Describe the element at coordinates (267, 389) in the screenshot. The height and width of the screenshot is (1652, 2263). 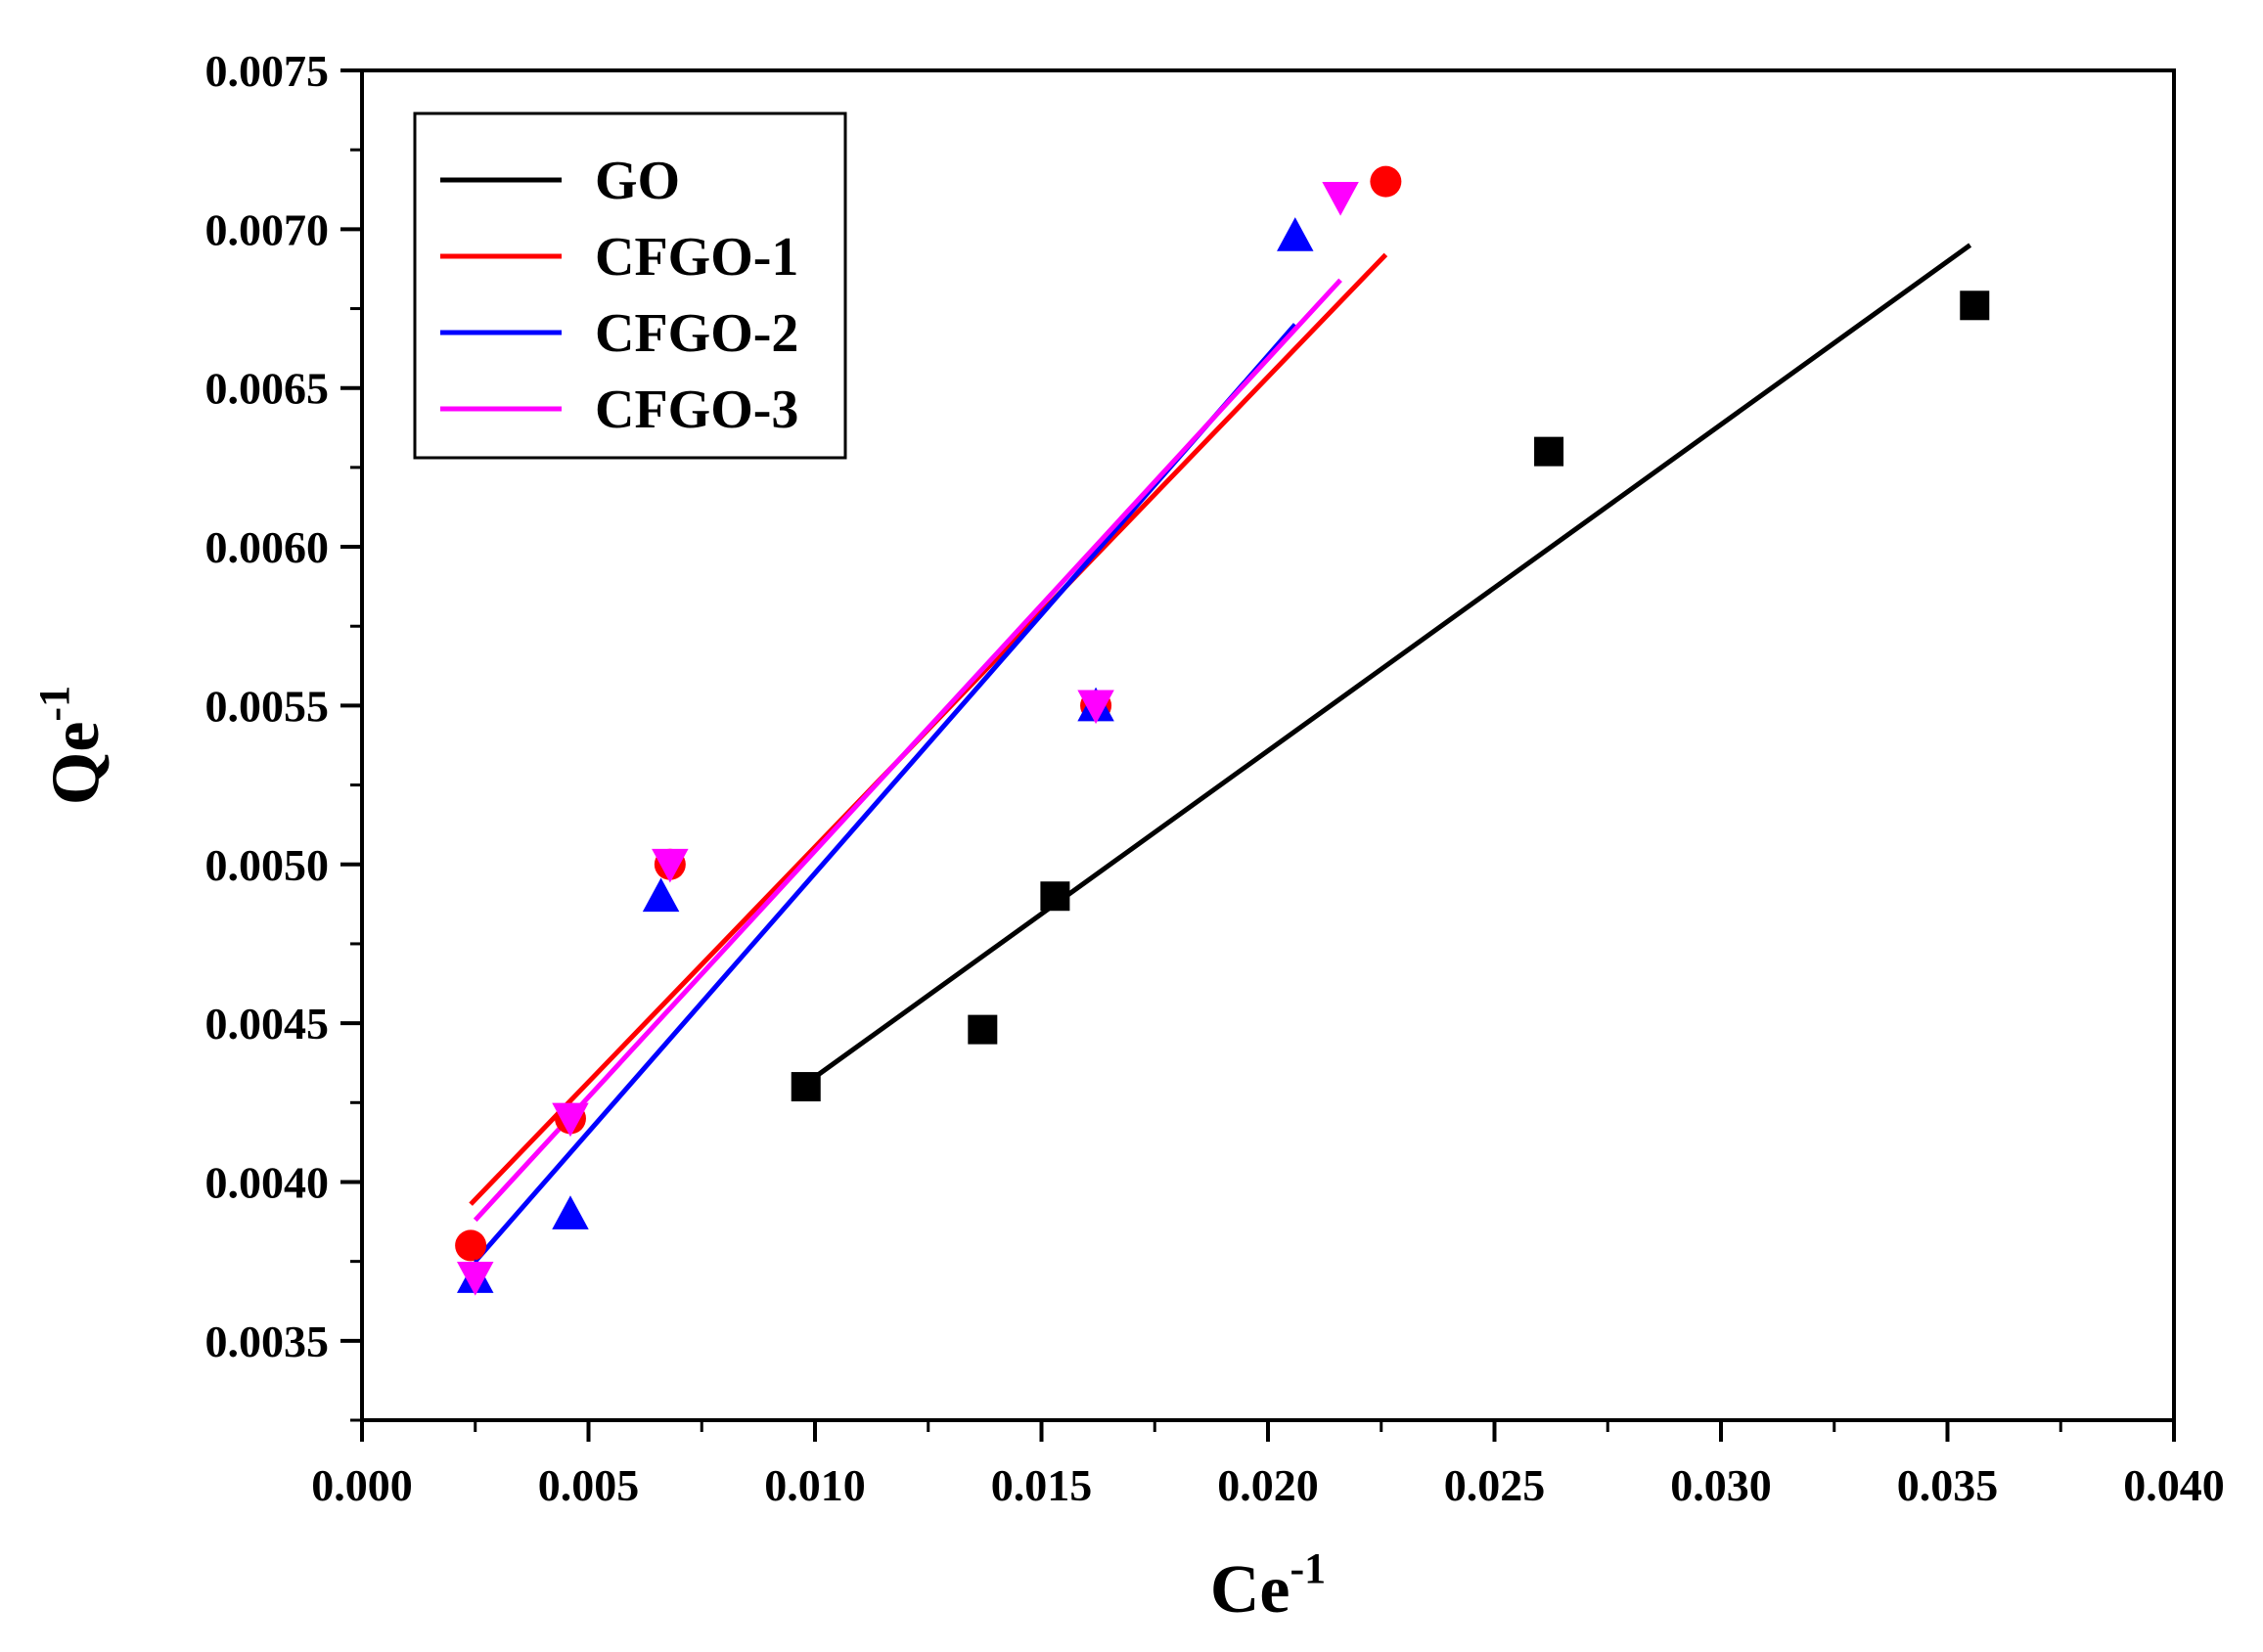
I see `y-tick-label: 0.0065` at that location.